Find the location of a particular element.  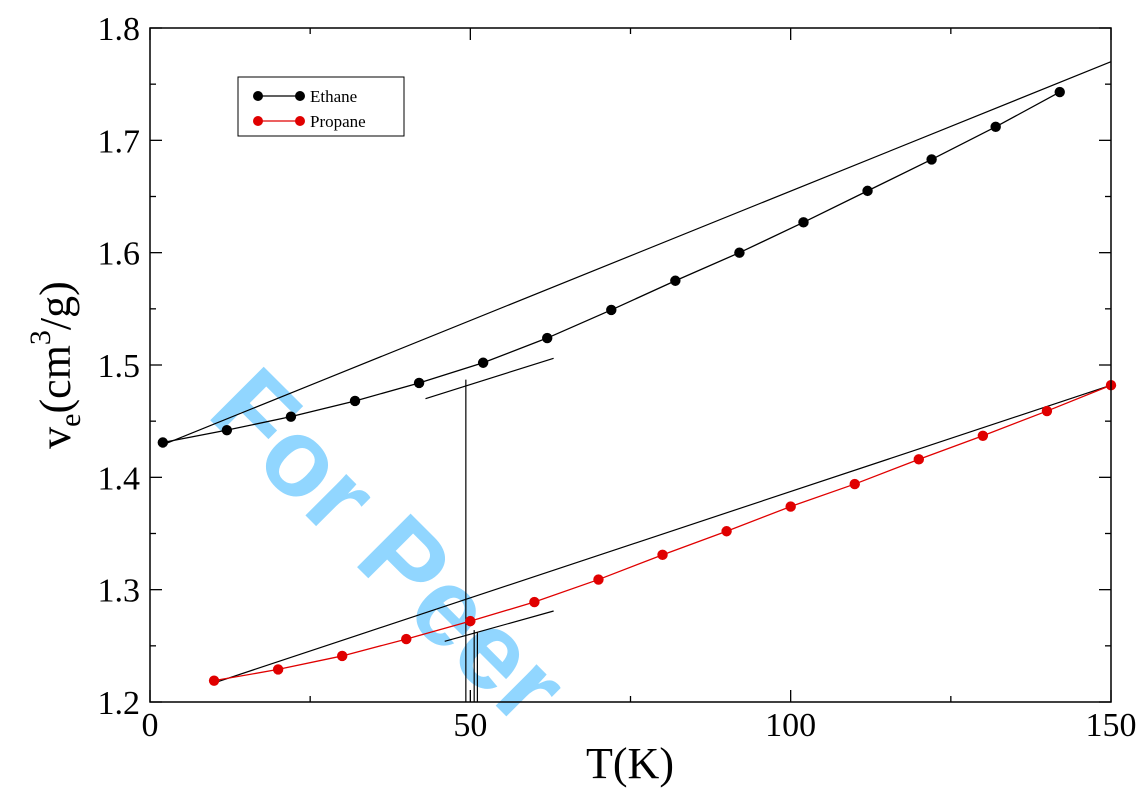

legend-swatch-ethane-marker-right is located at coordinates (300, 96).